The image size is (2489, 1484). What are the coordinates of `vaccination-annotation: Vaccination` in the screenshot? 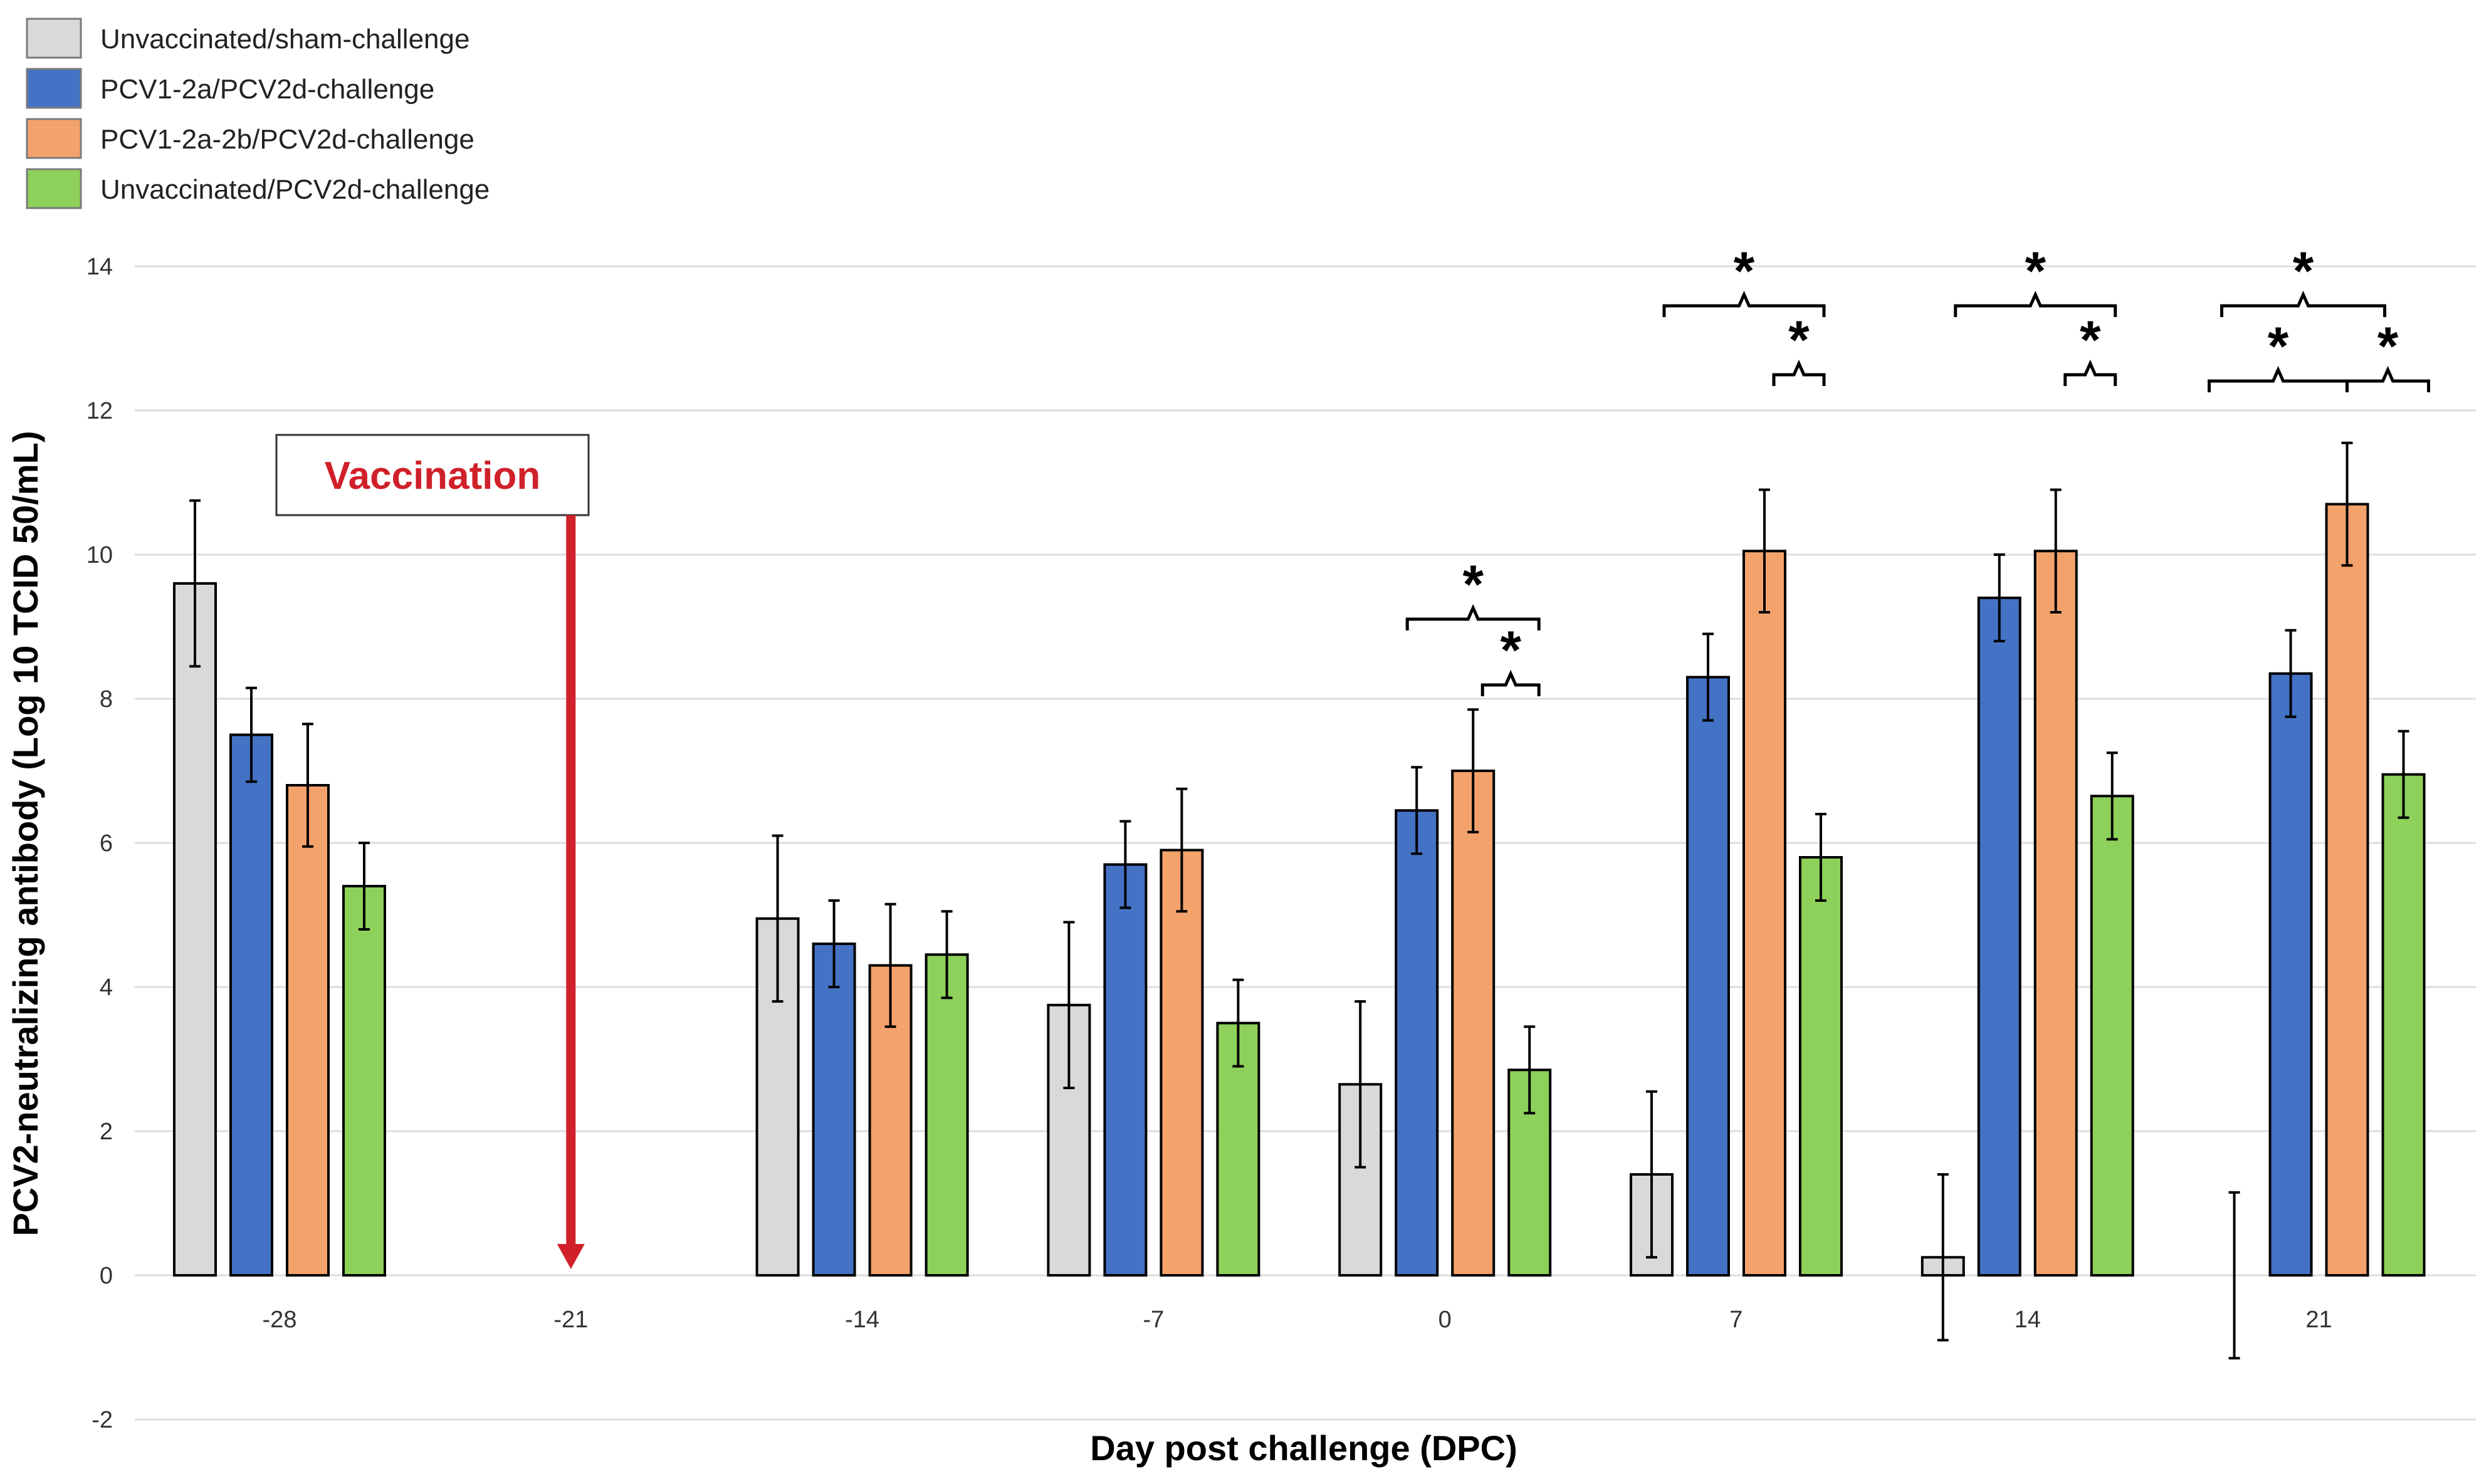 It's located at (433, 851).